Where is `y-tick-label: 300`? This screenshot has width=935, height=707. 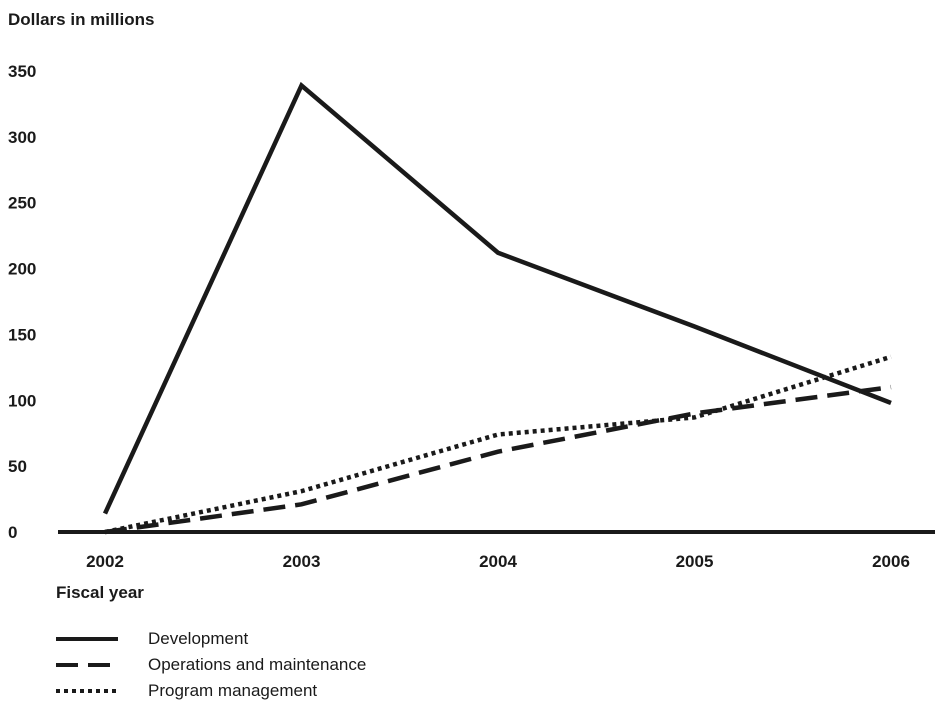
y-tick-label: 300 is located at coordinates (22, 137).